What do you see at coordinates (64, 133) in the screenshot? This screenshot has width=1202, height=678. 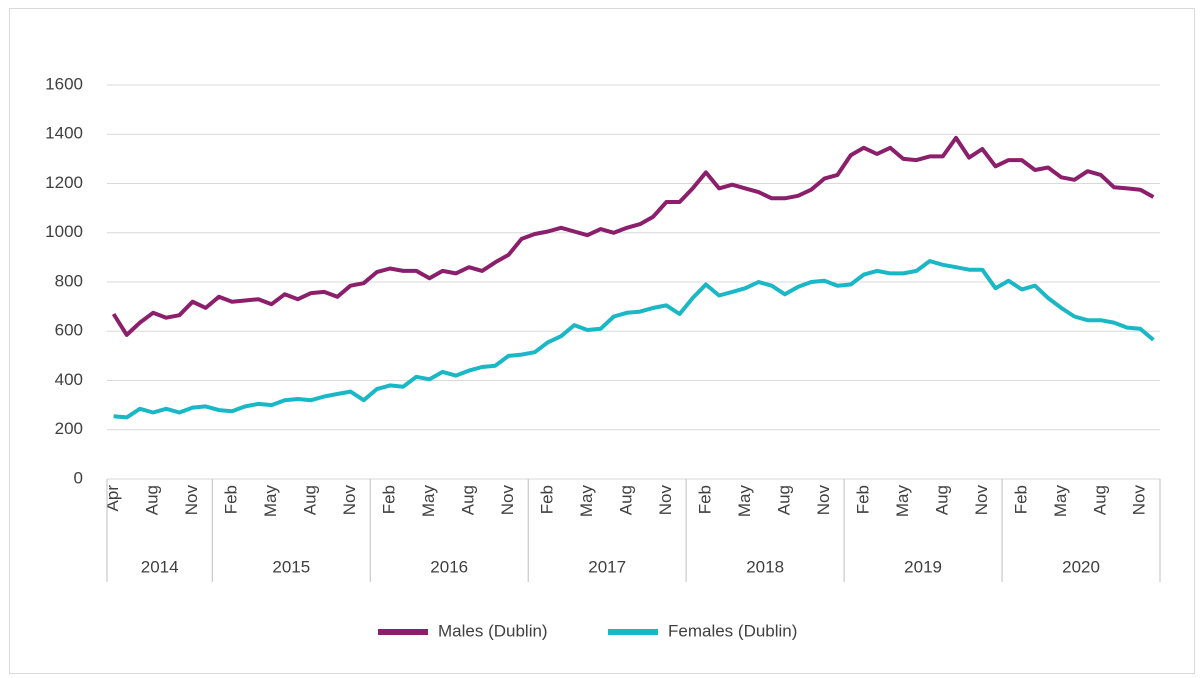 I see `y-tick-label: 1400` at bounding box center [64, 133].